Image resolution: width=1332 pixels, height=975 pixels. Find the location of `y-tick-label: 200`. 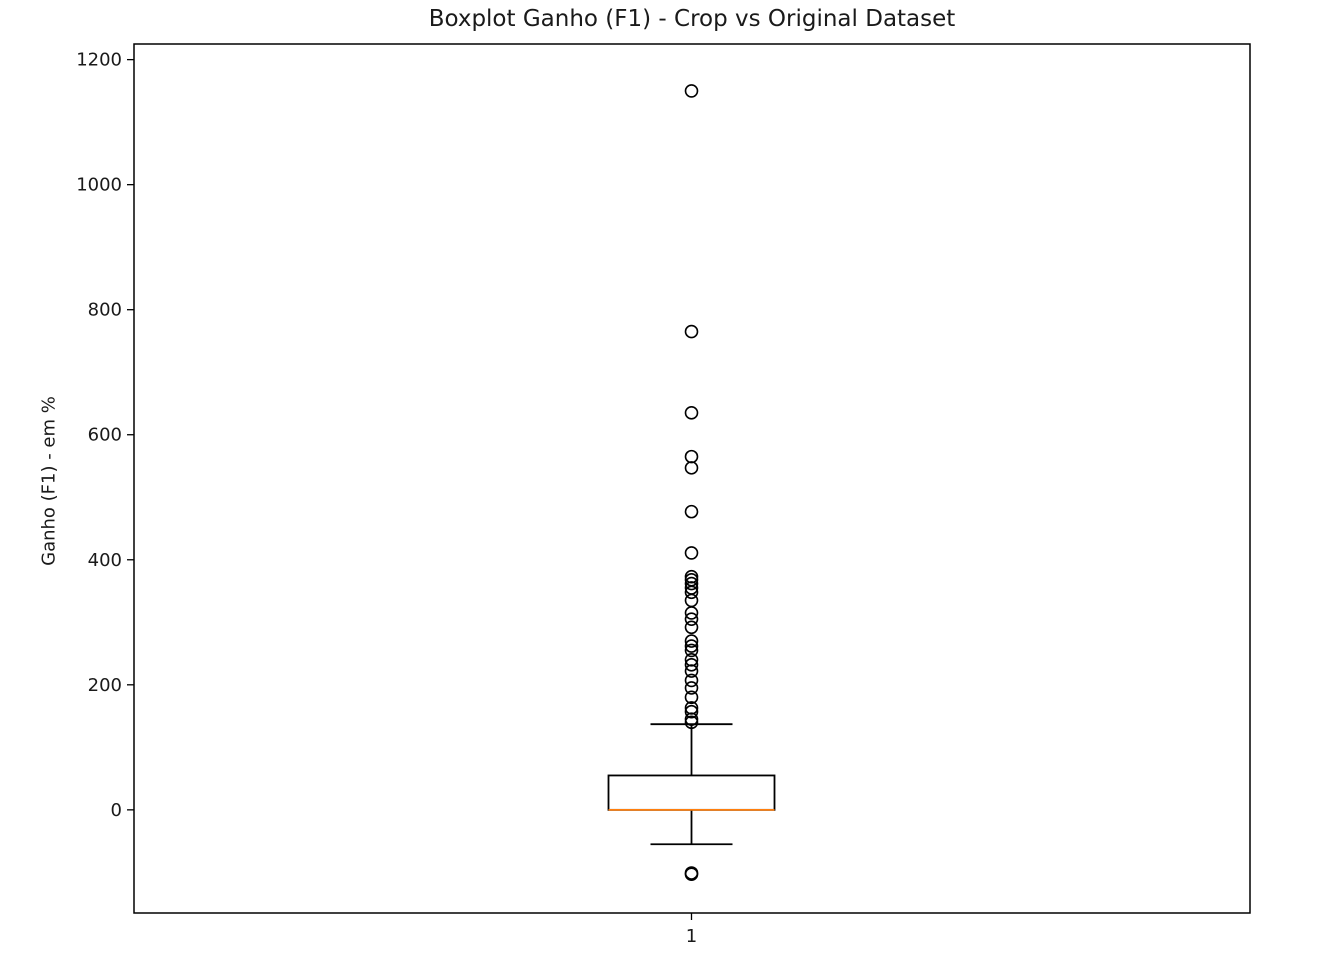

y-tick-label: 200 is located at coordinates (105, 685).